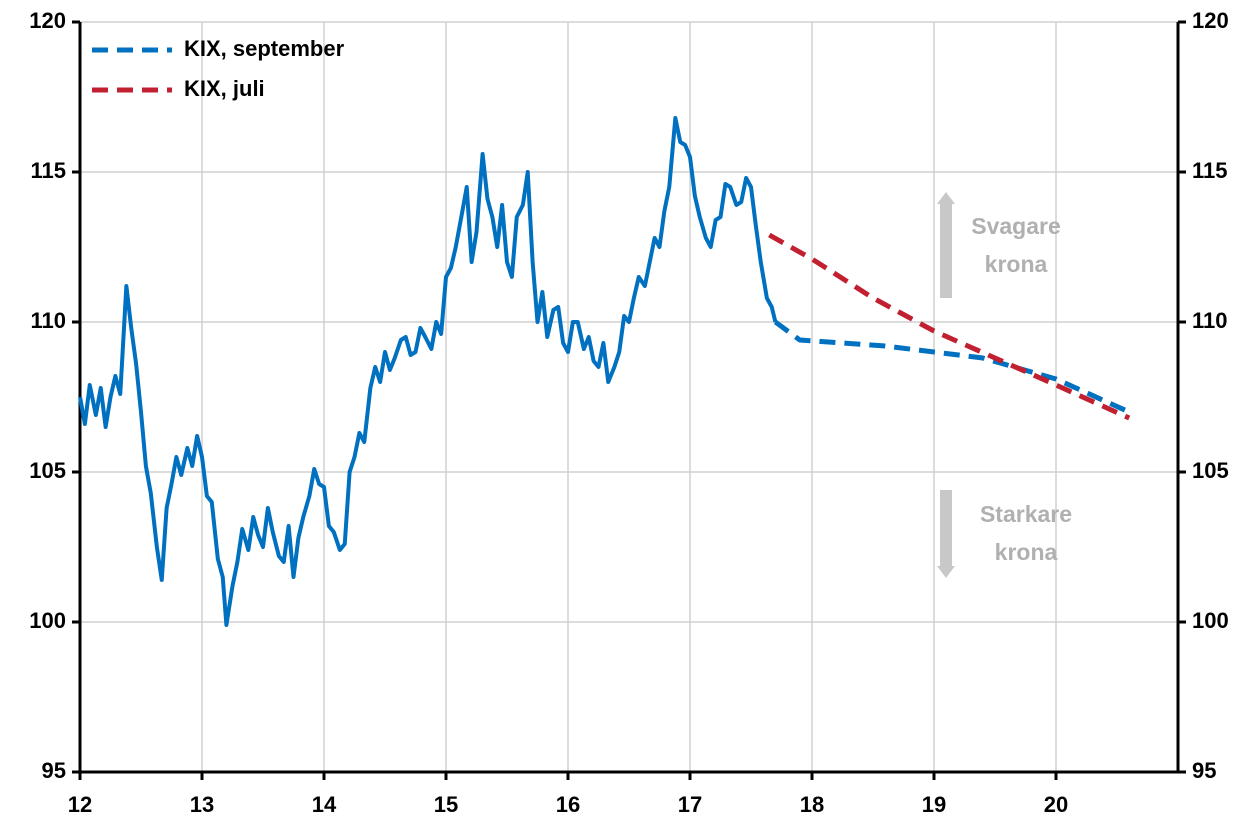 Image resolution: width=1244 pixels, height=826 pixels. I want to click on x-tick-label: 17, so click(690, 804).